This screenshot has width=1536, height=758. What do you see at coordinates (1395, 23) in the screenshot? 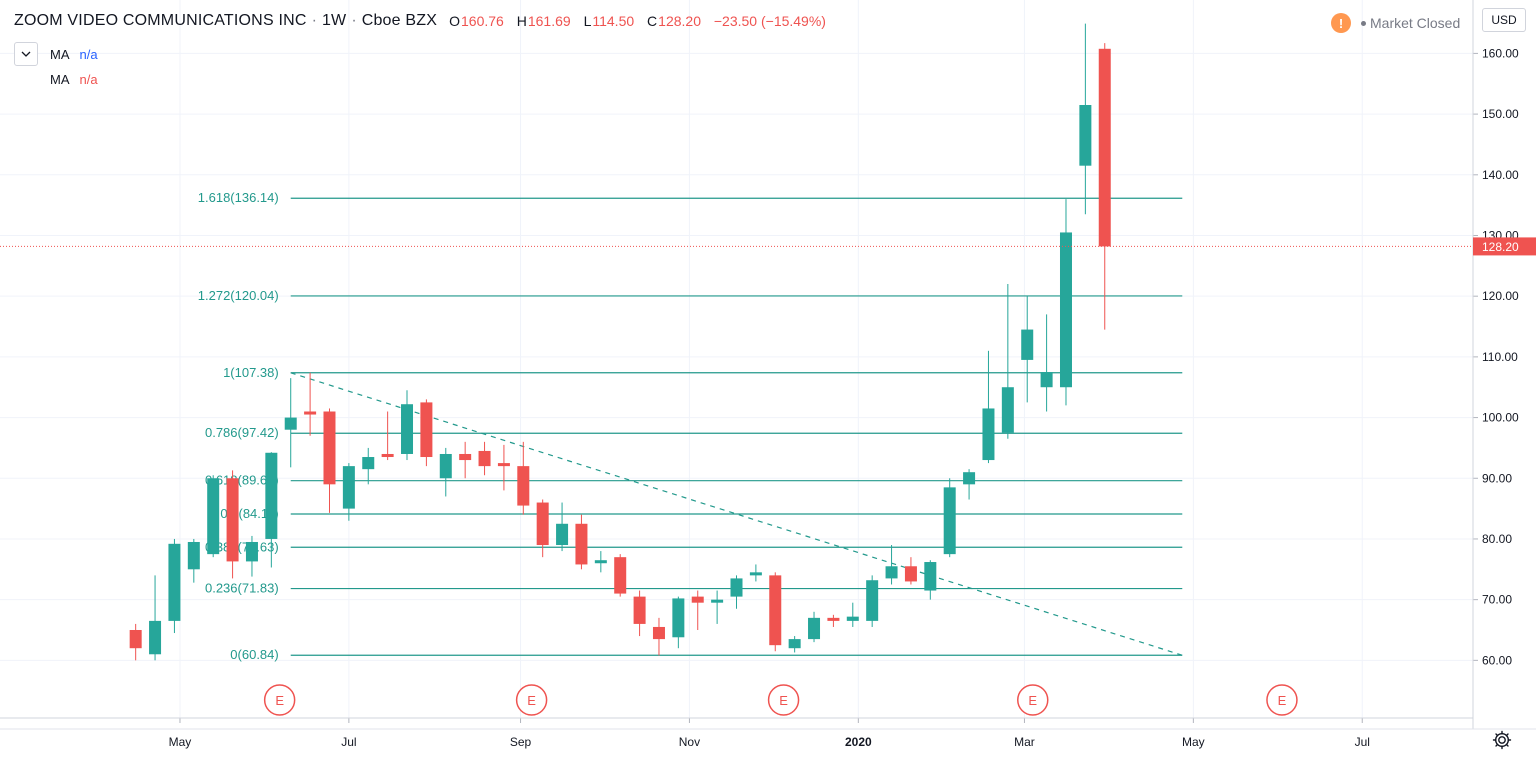
I see `market-status: ! Market Closed` at bounding box center [1395, 23].